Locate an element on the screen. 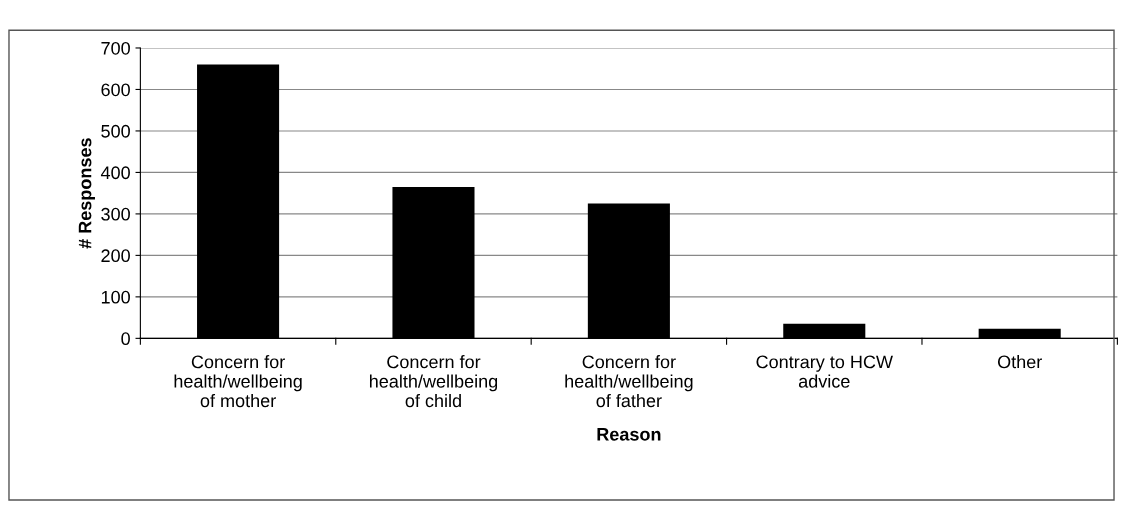 Image resolution: width=1123 pixels, height=505 pixels. y-tick-label: 500 is located at coordinates (115, 131).